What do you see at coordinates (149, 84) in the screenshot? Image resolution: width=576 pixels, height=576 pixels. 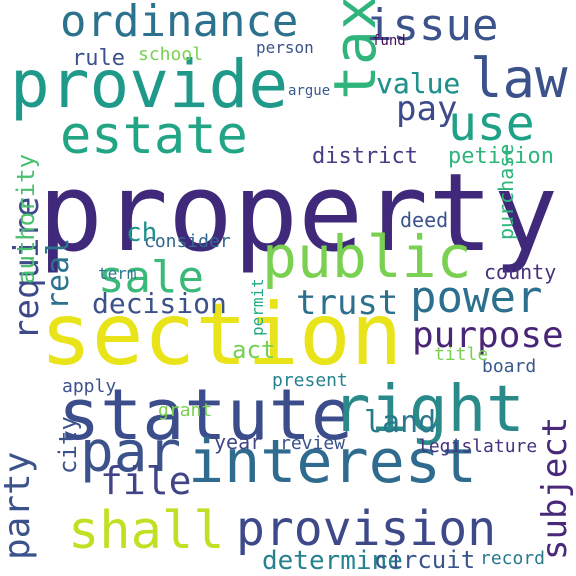 I see `cloud-word: provide` at bounding box center [149, 84].